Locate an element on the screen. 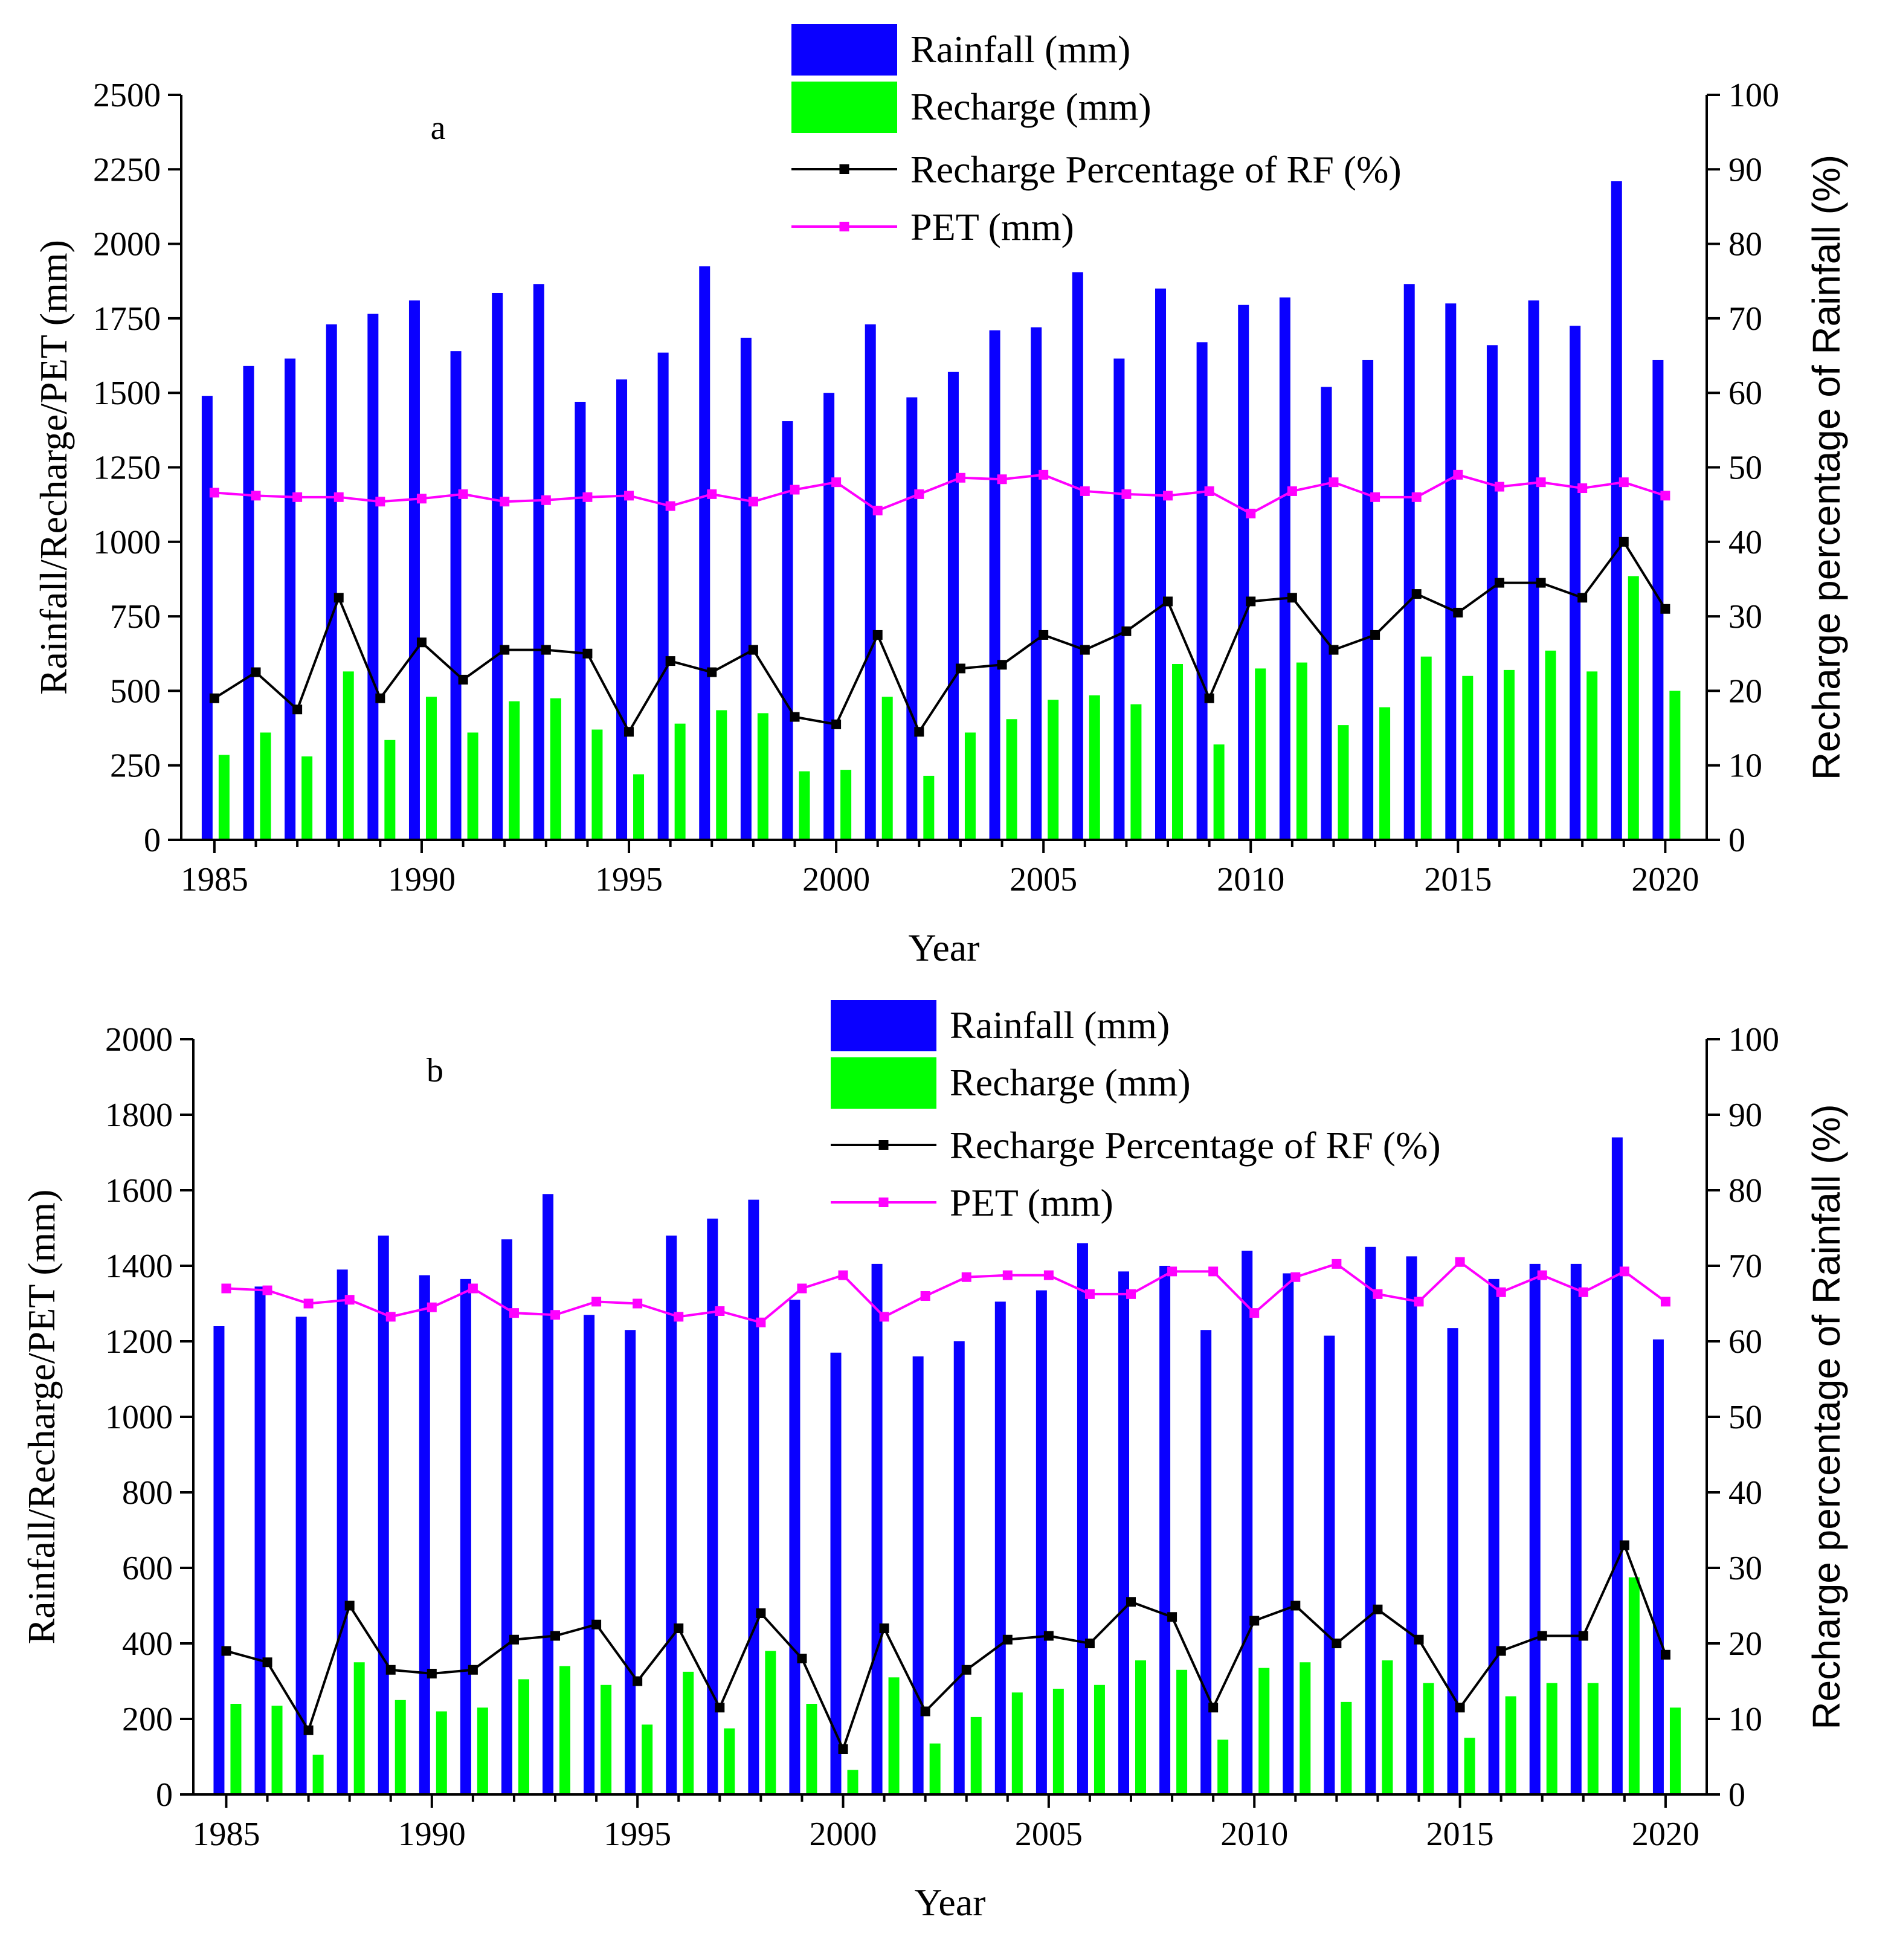 The width and height of the screenshot is (1894, 1960). legend-pet-label: PET (mm) is located at coordinates (992, 226).